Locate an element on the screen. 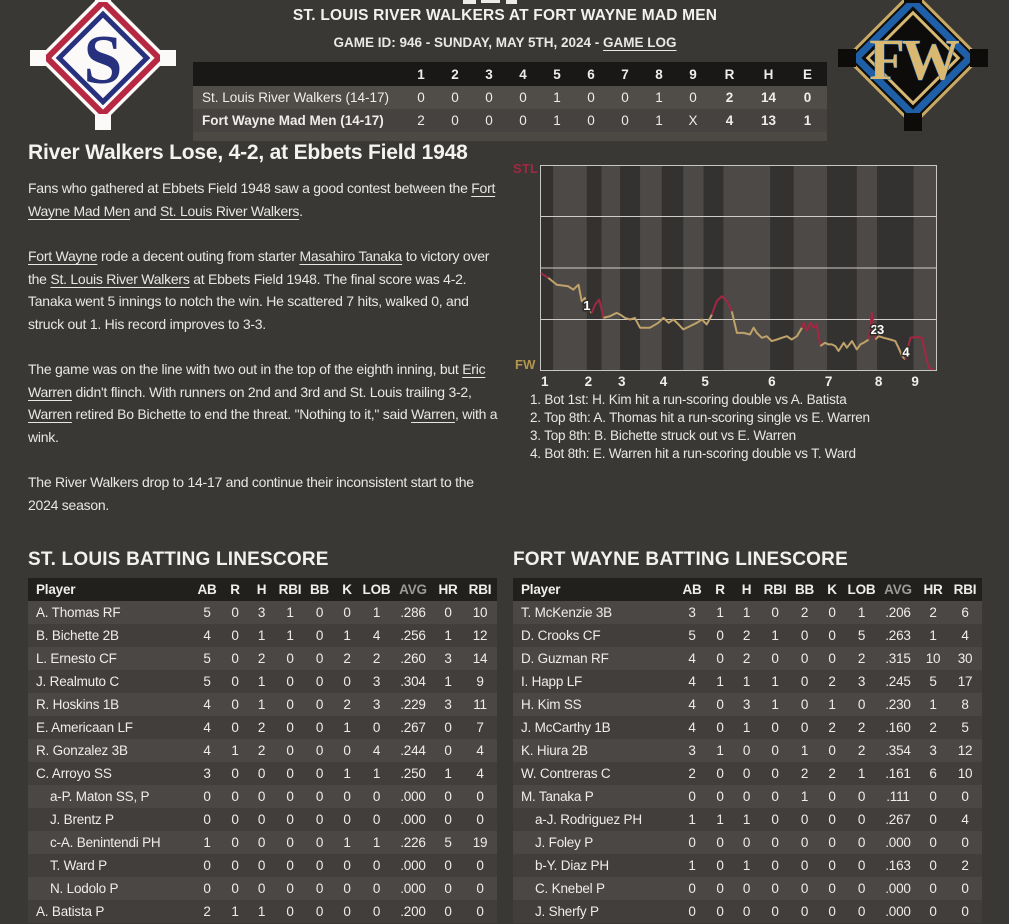  inline-link: Fort Wayne is located at coordinates (63, 256).